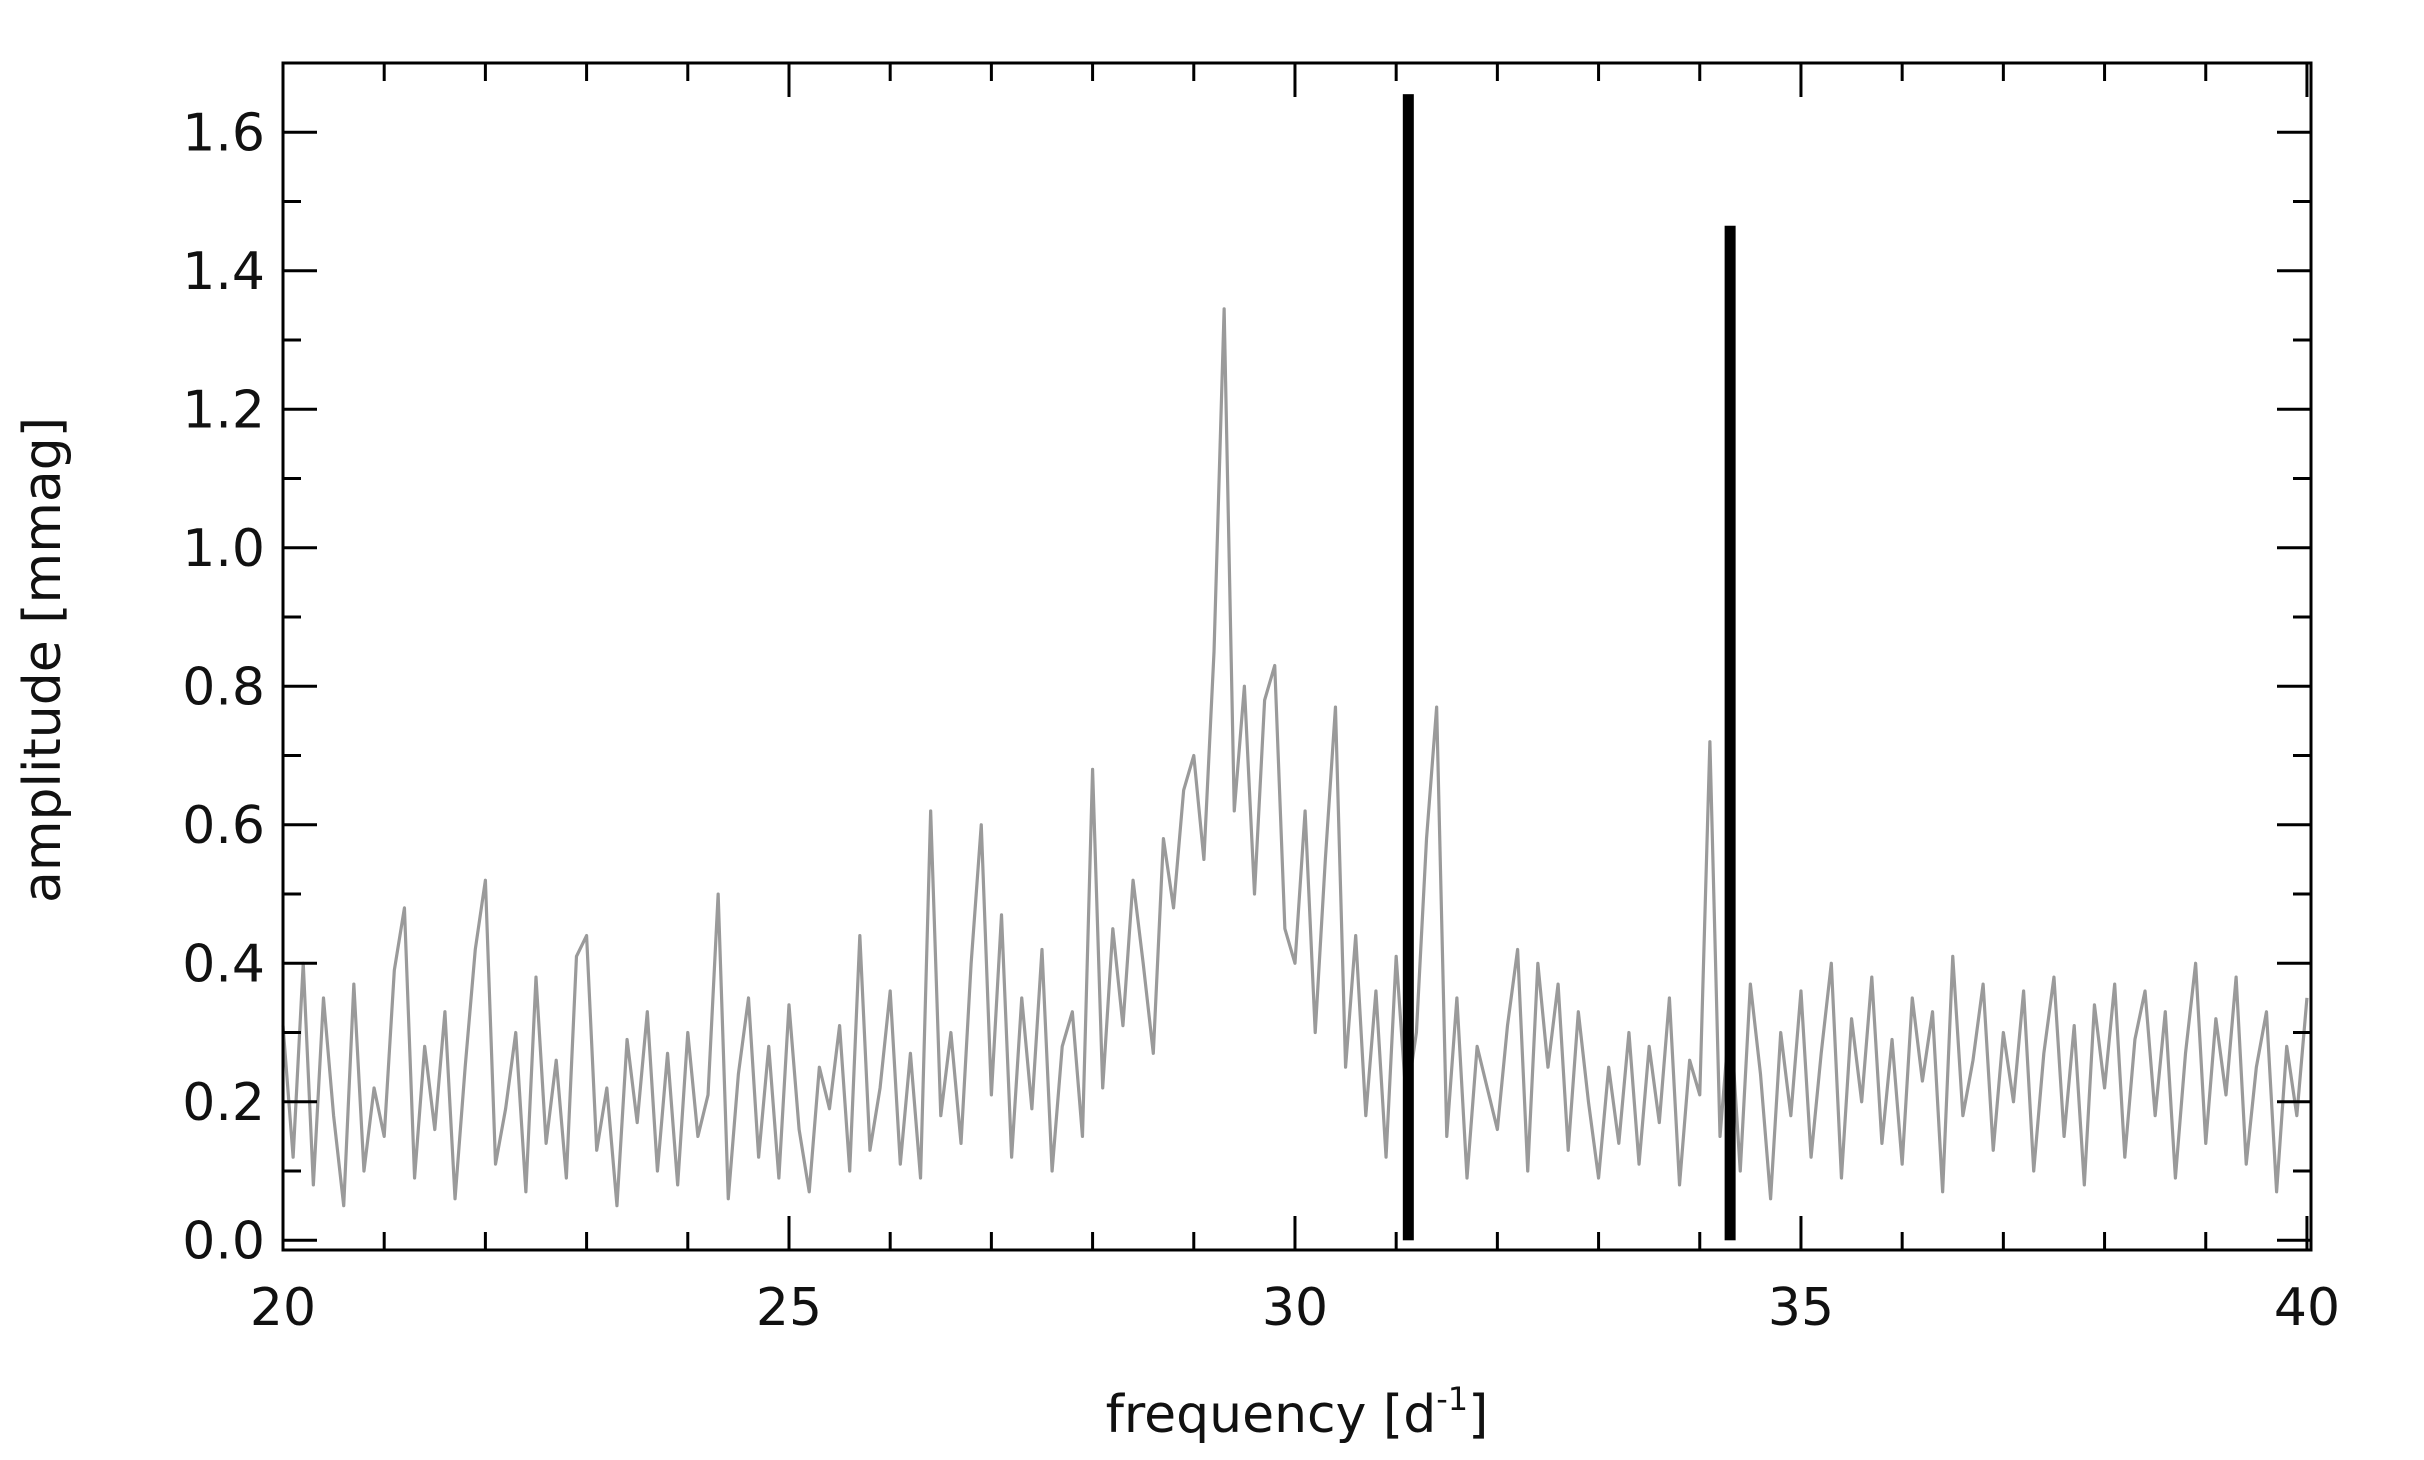 This screenshot has height=1460, width=2424. Describe the element at coordinates (1452, 1399) in the screenshot. I see `x-axis-label-sup: -1` at that location.